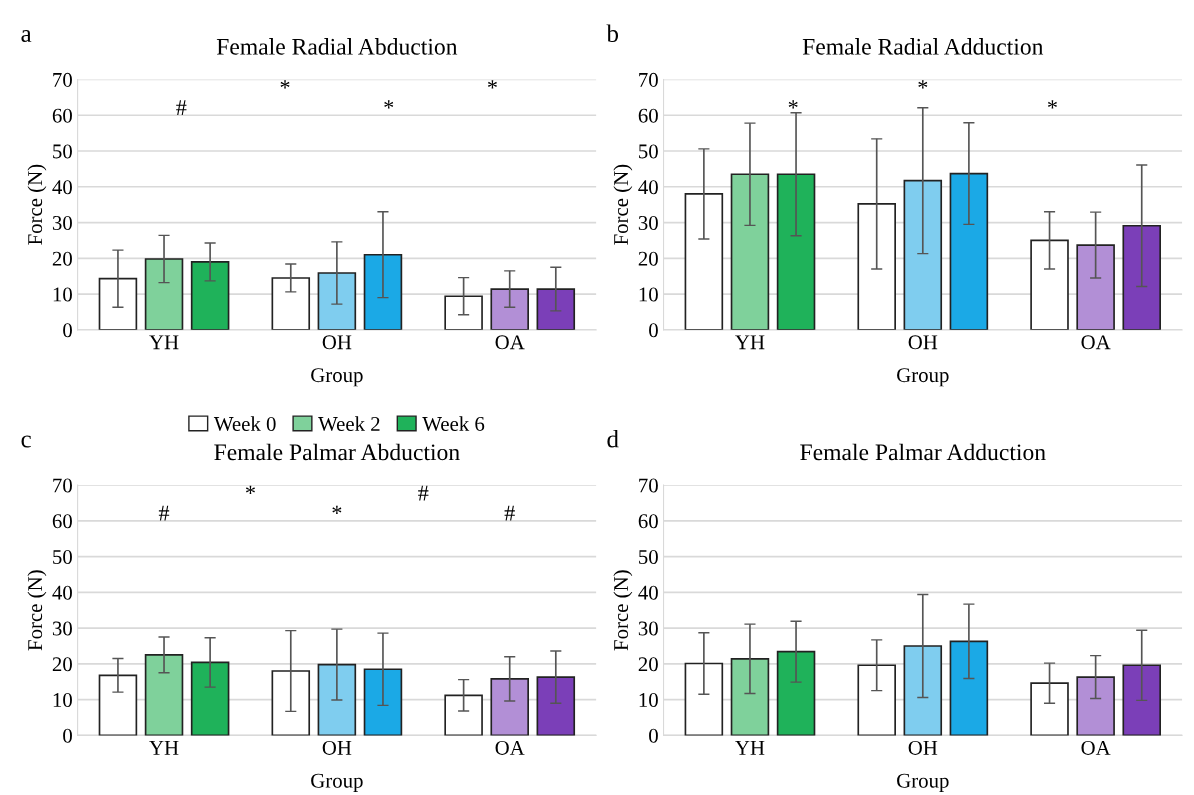 The width and height of the screenshot is (1194, 795). What do you see at coordinates (923, 452) in the screenshot?
I see `chart-title: Female Palmar Adduction` at bounding box center [923, 452].